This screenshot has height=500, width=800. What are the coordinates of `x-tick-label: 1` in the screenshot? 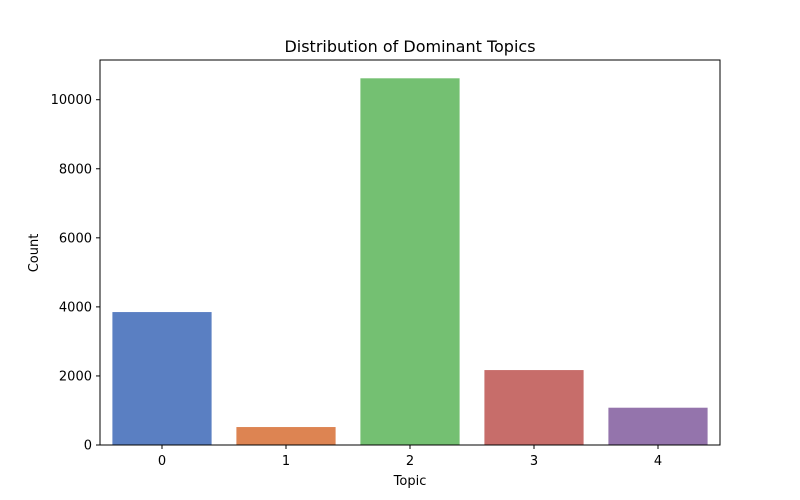 It's located at (286, 461).